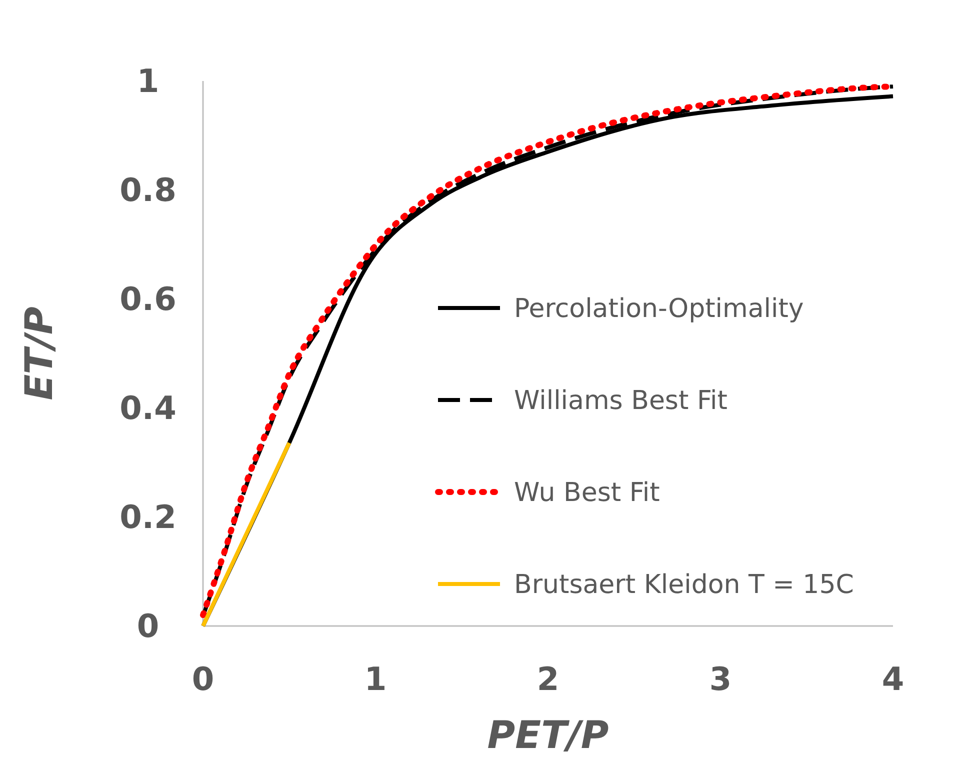 Image resolution: width=966 pixels, height=771 pixels. I want to click on y-tick-label: 0.8, so click(148, 190).